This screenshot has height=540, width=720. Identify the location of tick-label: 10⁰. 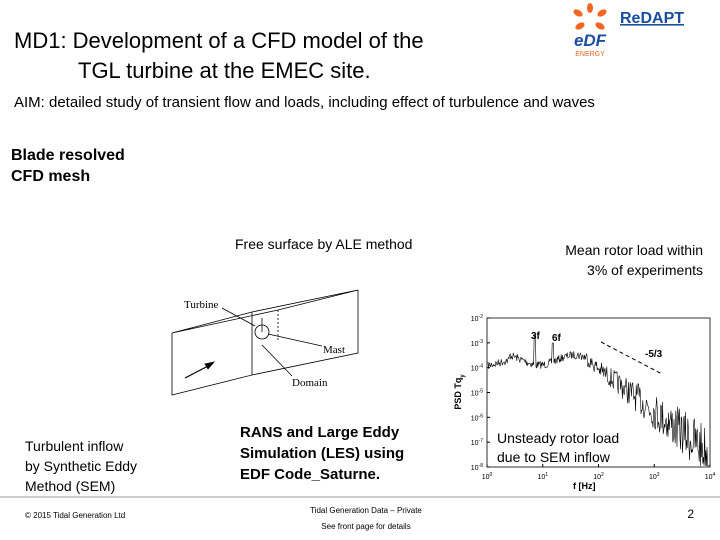
(487, 476).